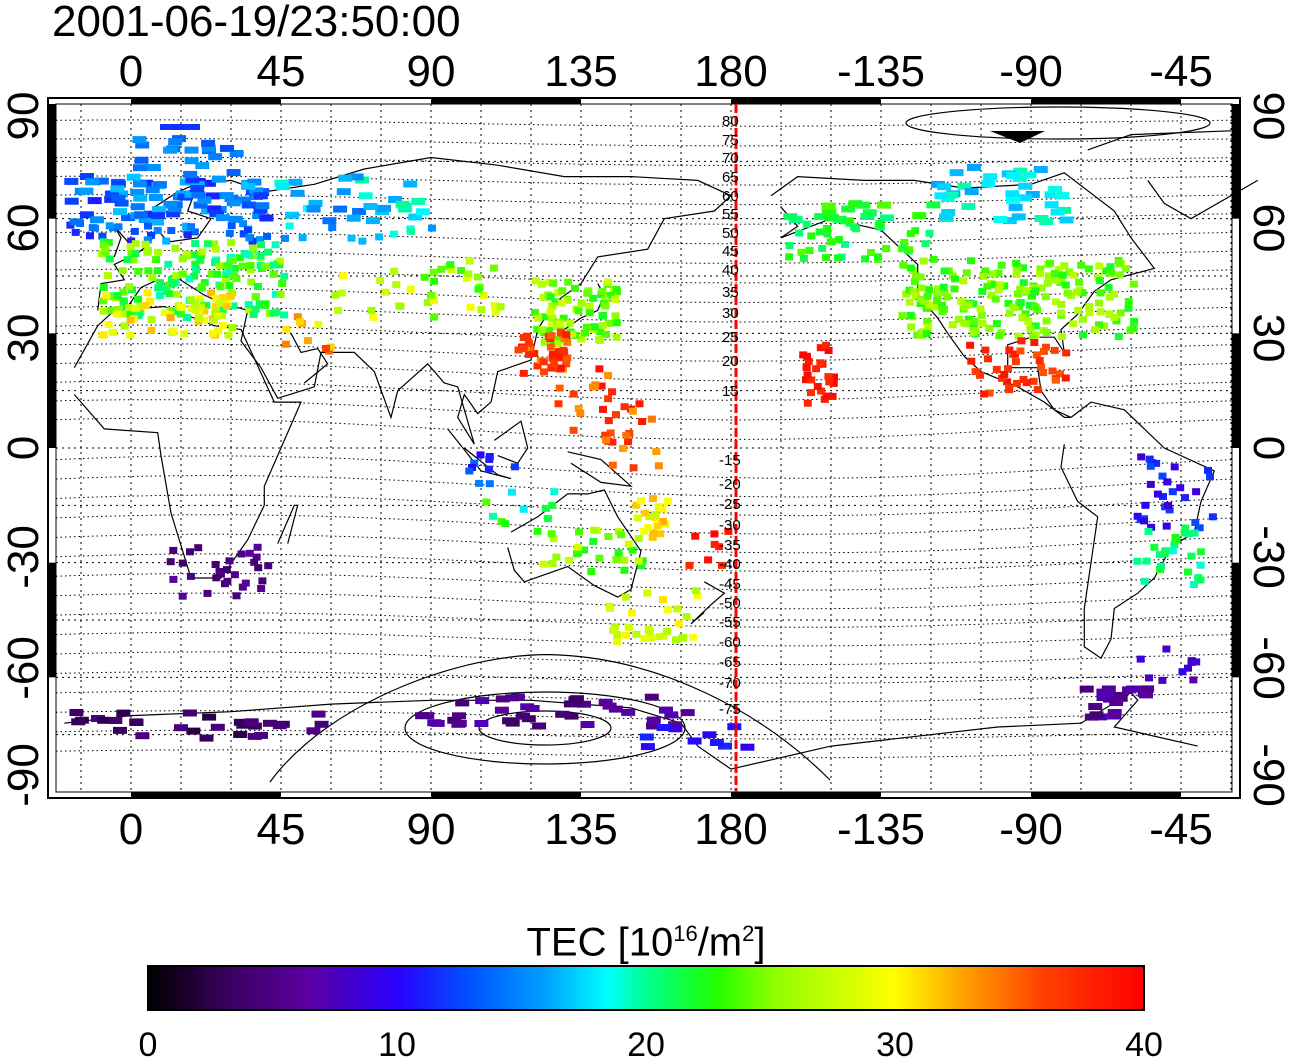  Describe the element at coordinates (24, 228) in the screenshot. I see `left-tick-60: 60` at that location.